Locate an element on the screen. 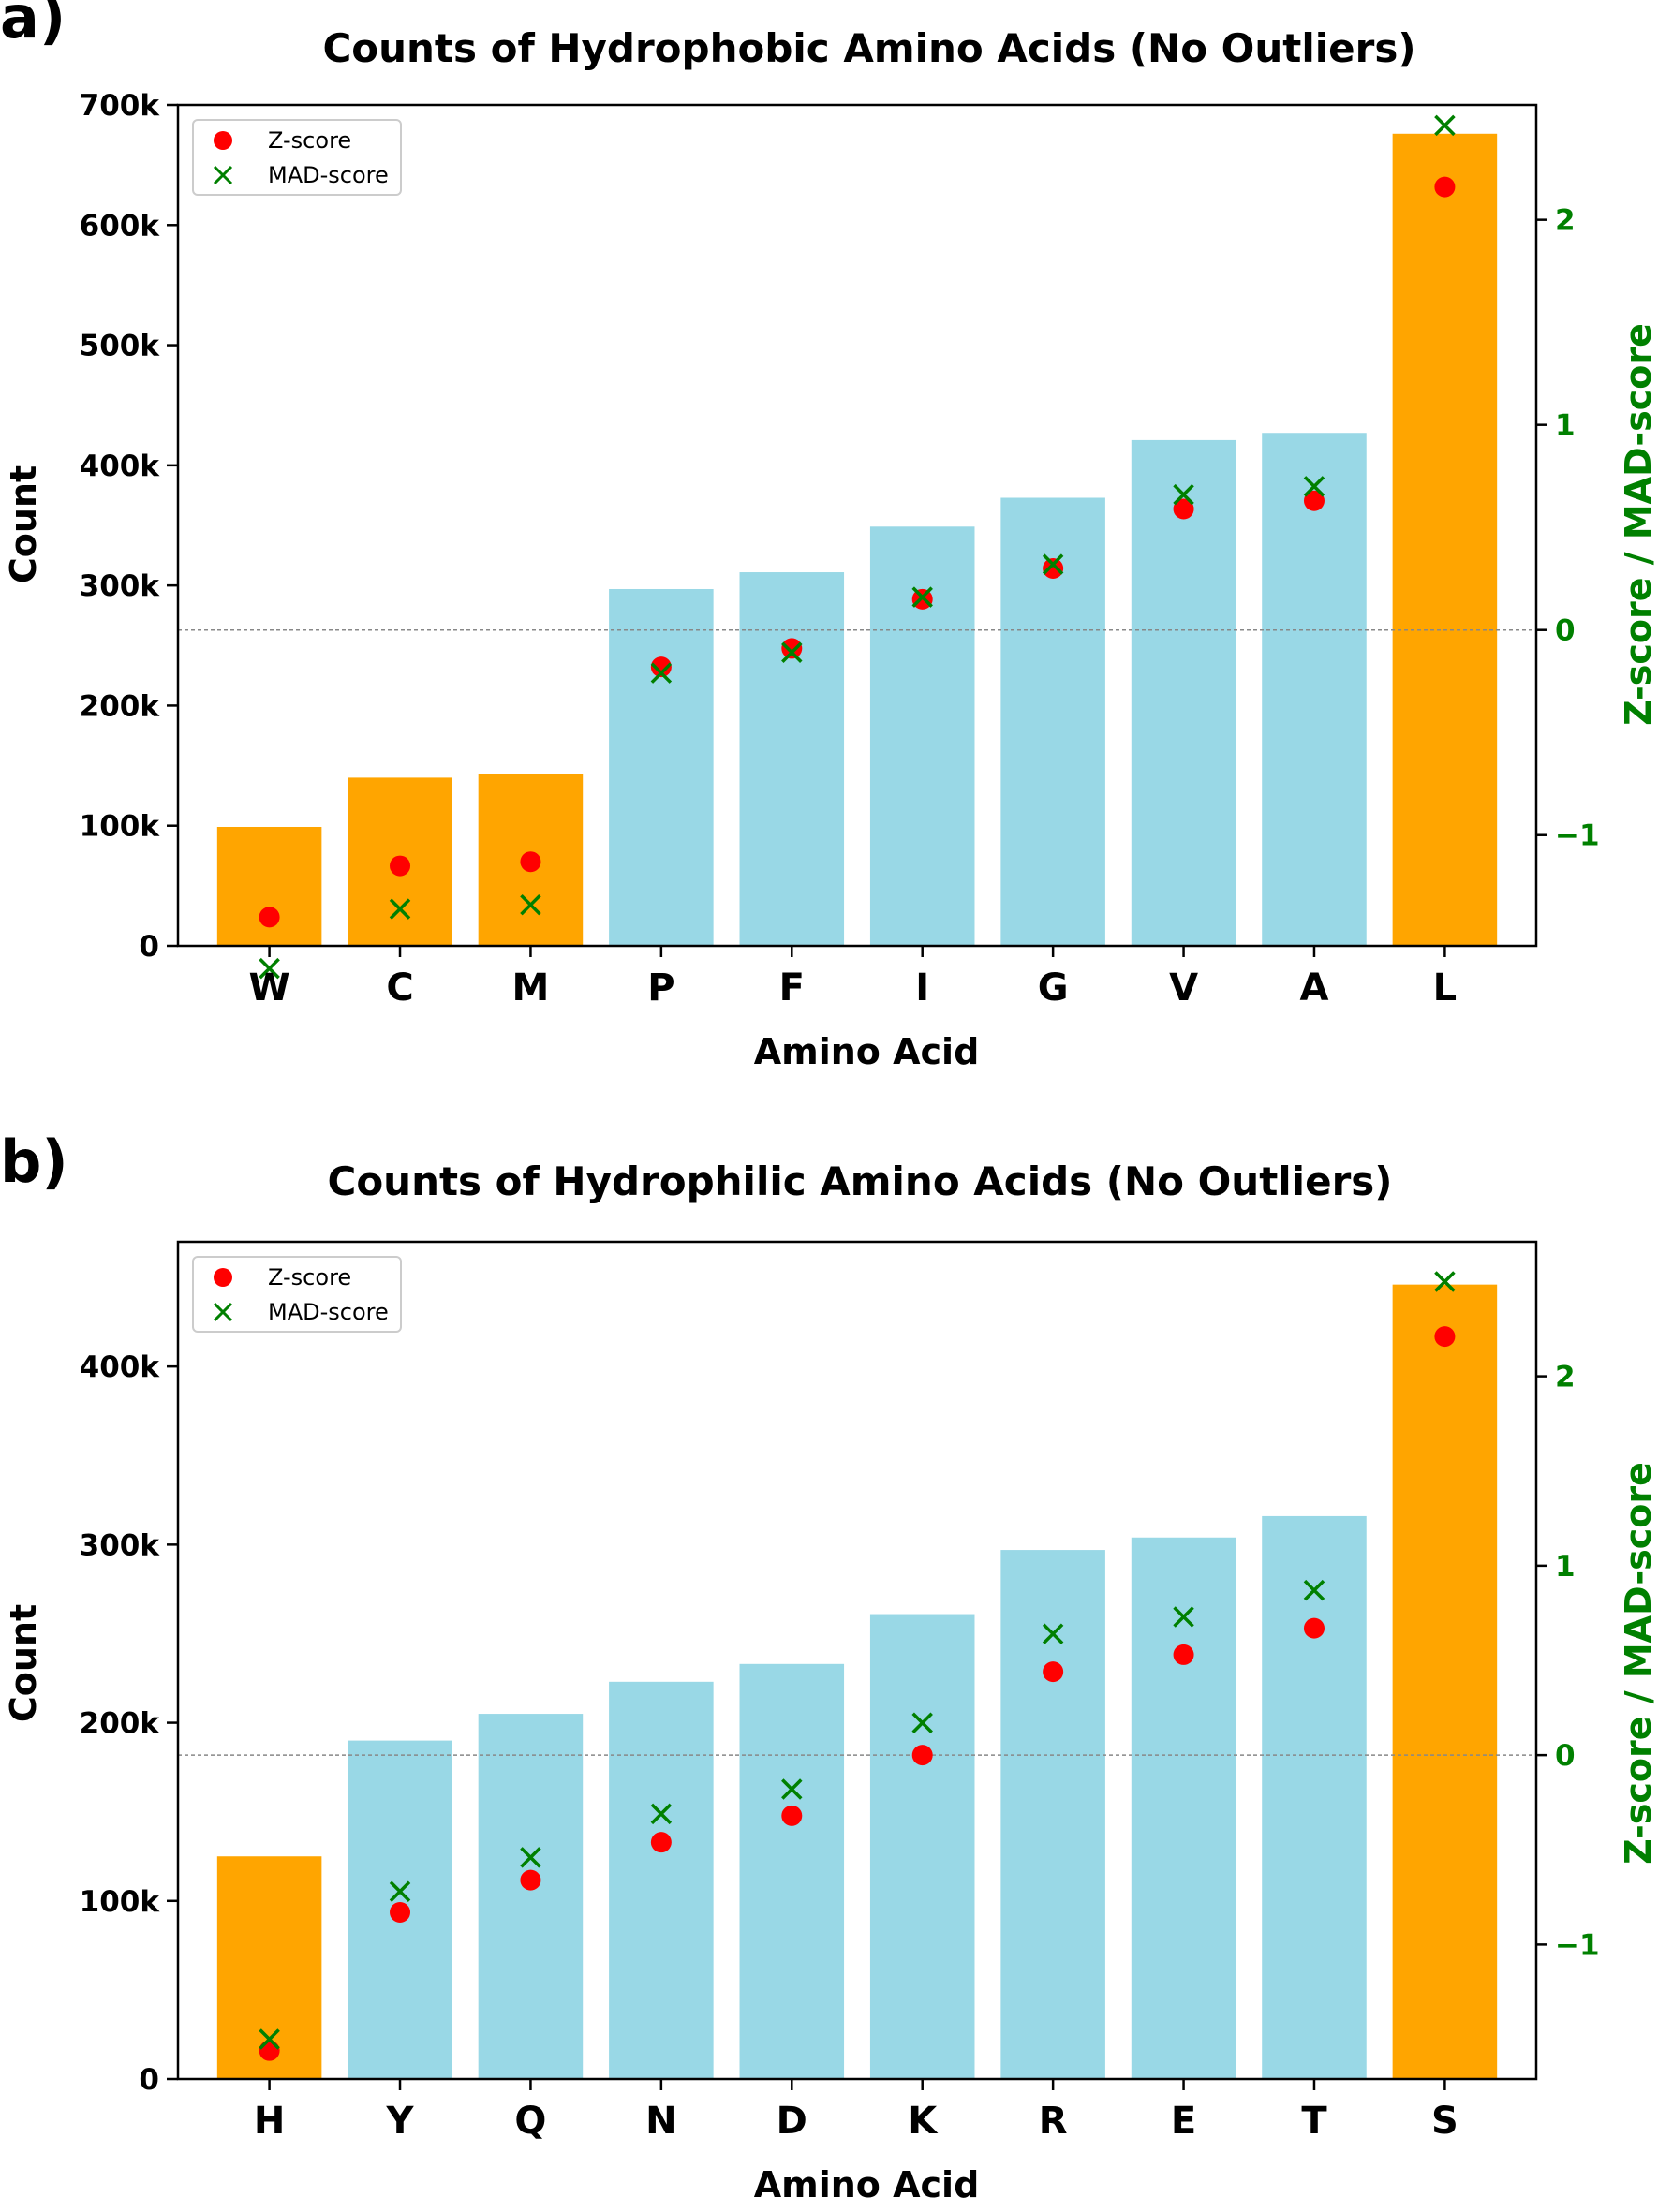 This screenshot has height=2212, width=1658. ytick-label: 500k is located at coordinates (121, 347).